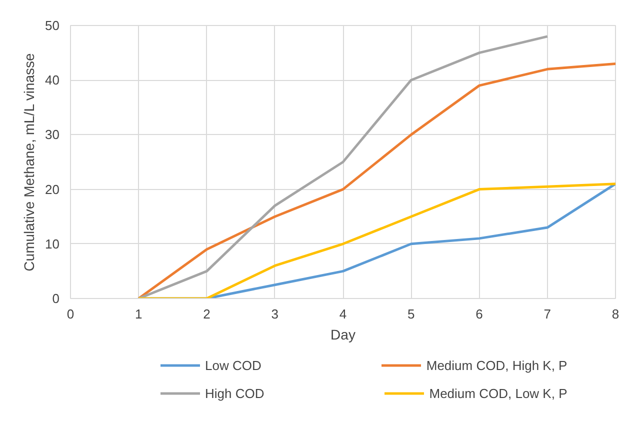 The width and height of the screenshot is (642, 432). What do you see at coordinates (498, 393) in the screenshot?
I see `legend-label: Medium COD, Low K, P` at bounding box center [498, 393].